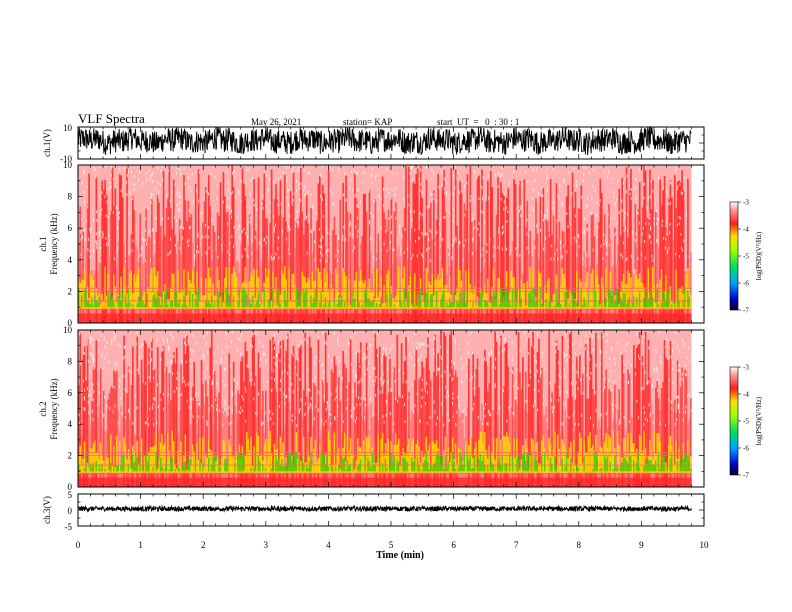  What do you see at coordinates (328, 545) in the screenshot?
I see `time-axis-tick-label: 4` at bounding box center [328, 545].